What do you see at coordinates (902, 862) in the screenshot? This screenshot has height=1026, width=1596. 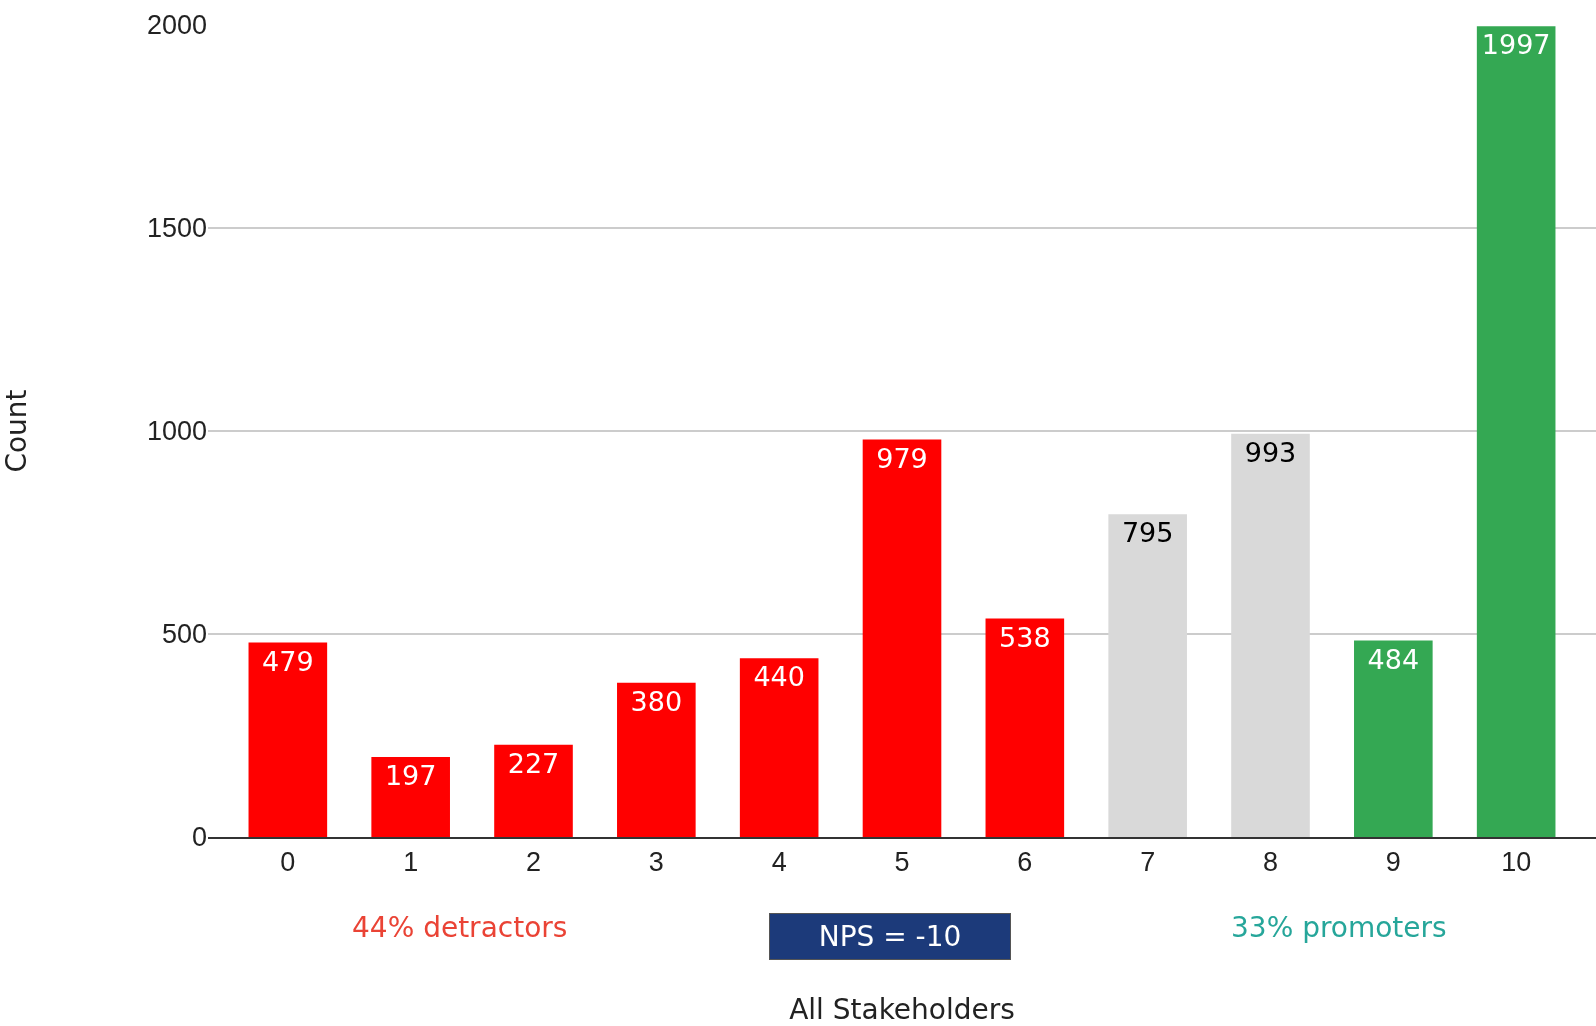 I see `x-tick-label: 5` at bounding box center [902, 862].